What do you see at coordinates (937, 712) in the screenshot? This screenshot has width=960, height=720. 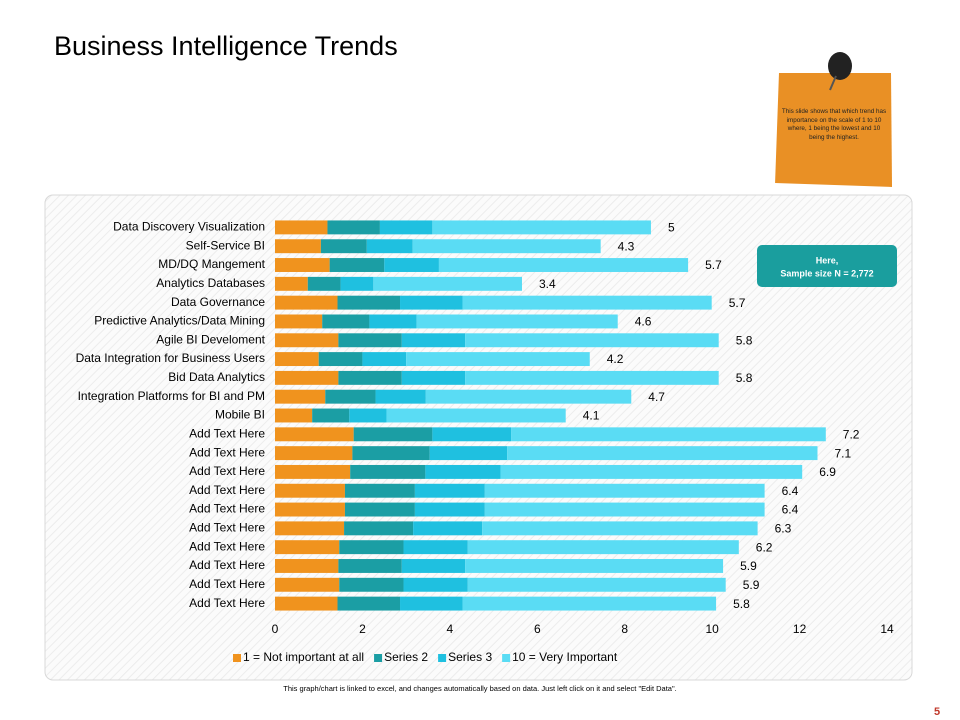 I see `page-number: 5` at bounding box center [937, 712].